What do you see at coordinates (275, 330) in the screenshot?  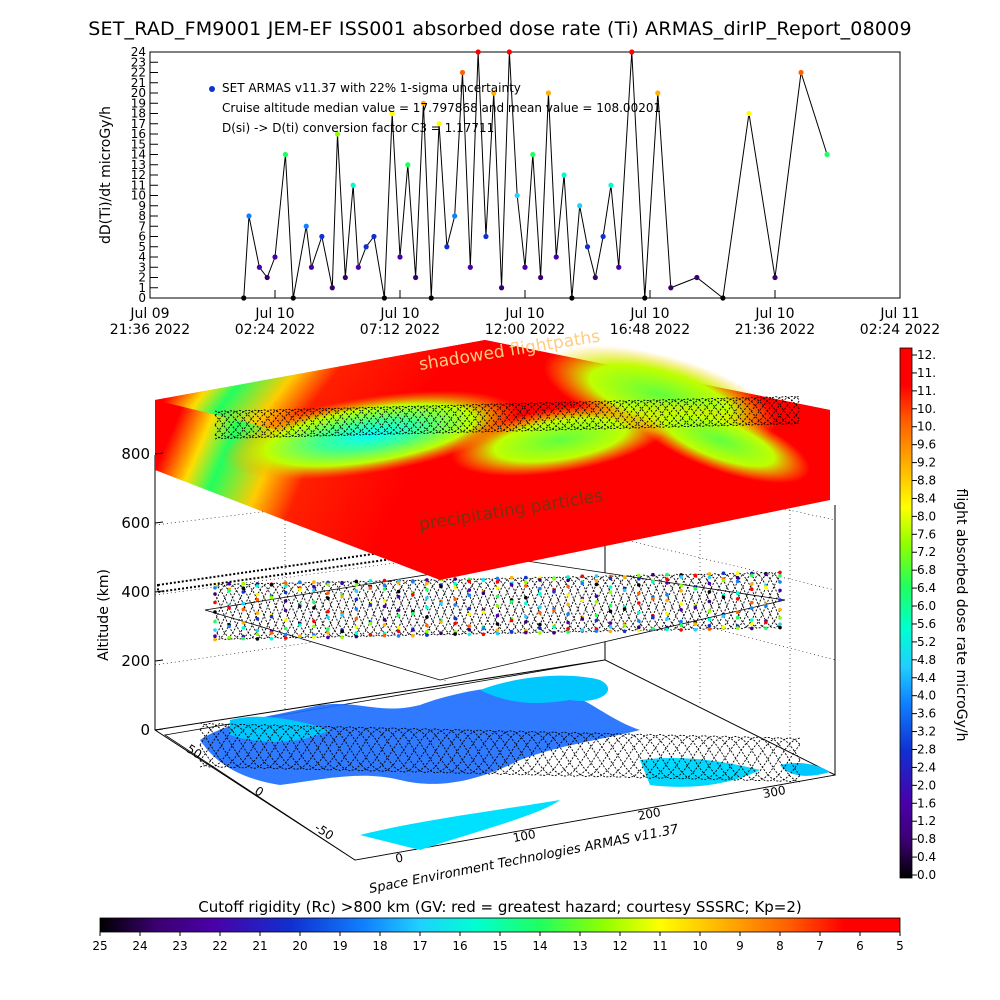 I see `x-tick-label-time: 02:24 2022` at bounding box center [275, 330].